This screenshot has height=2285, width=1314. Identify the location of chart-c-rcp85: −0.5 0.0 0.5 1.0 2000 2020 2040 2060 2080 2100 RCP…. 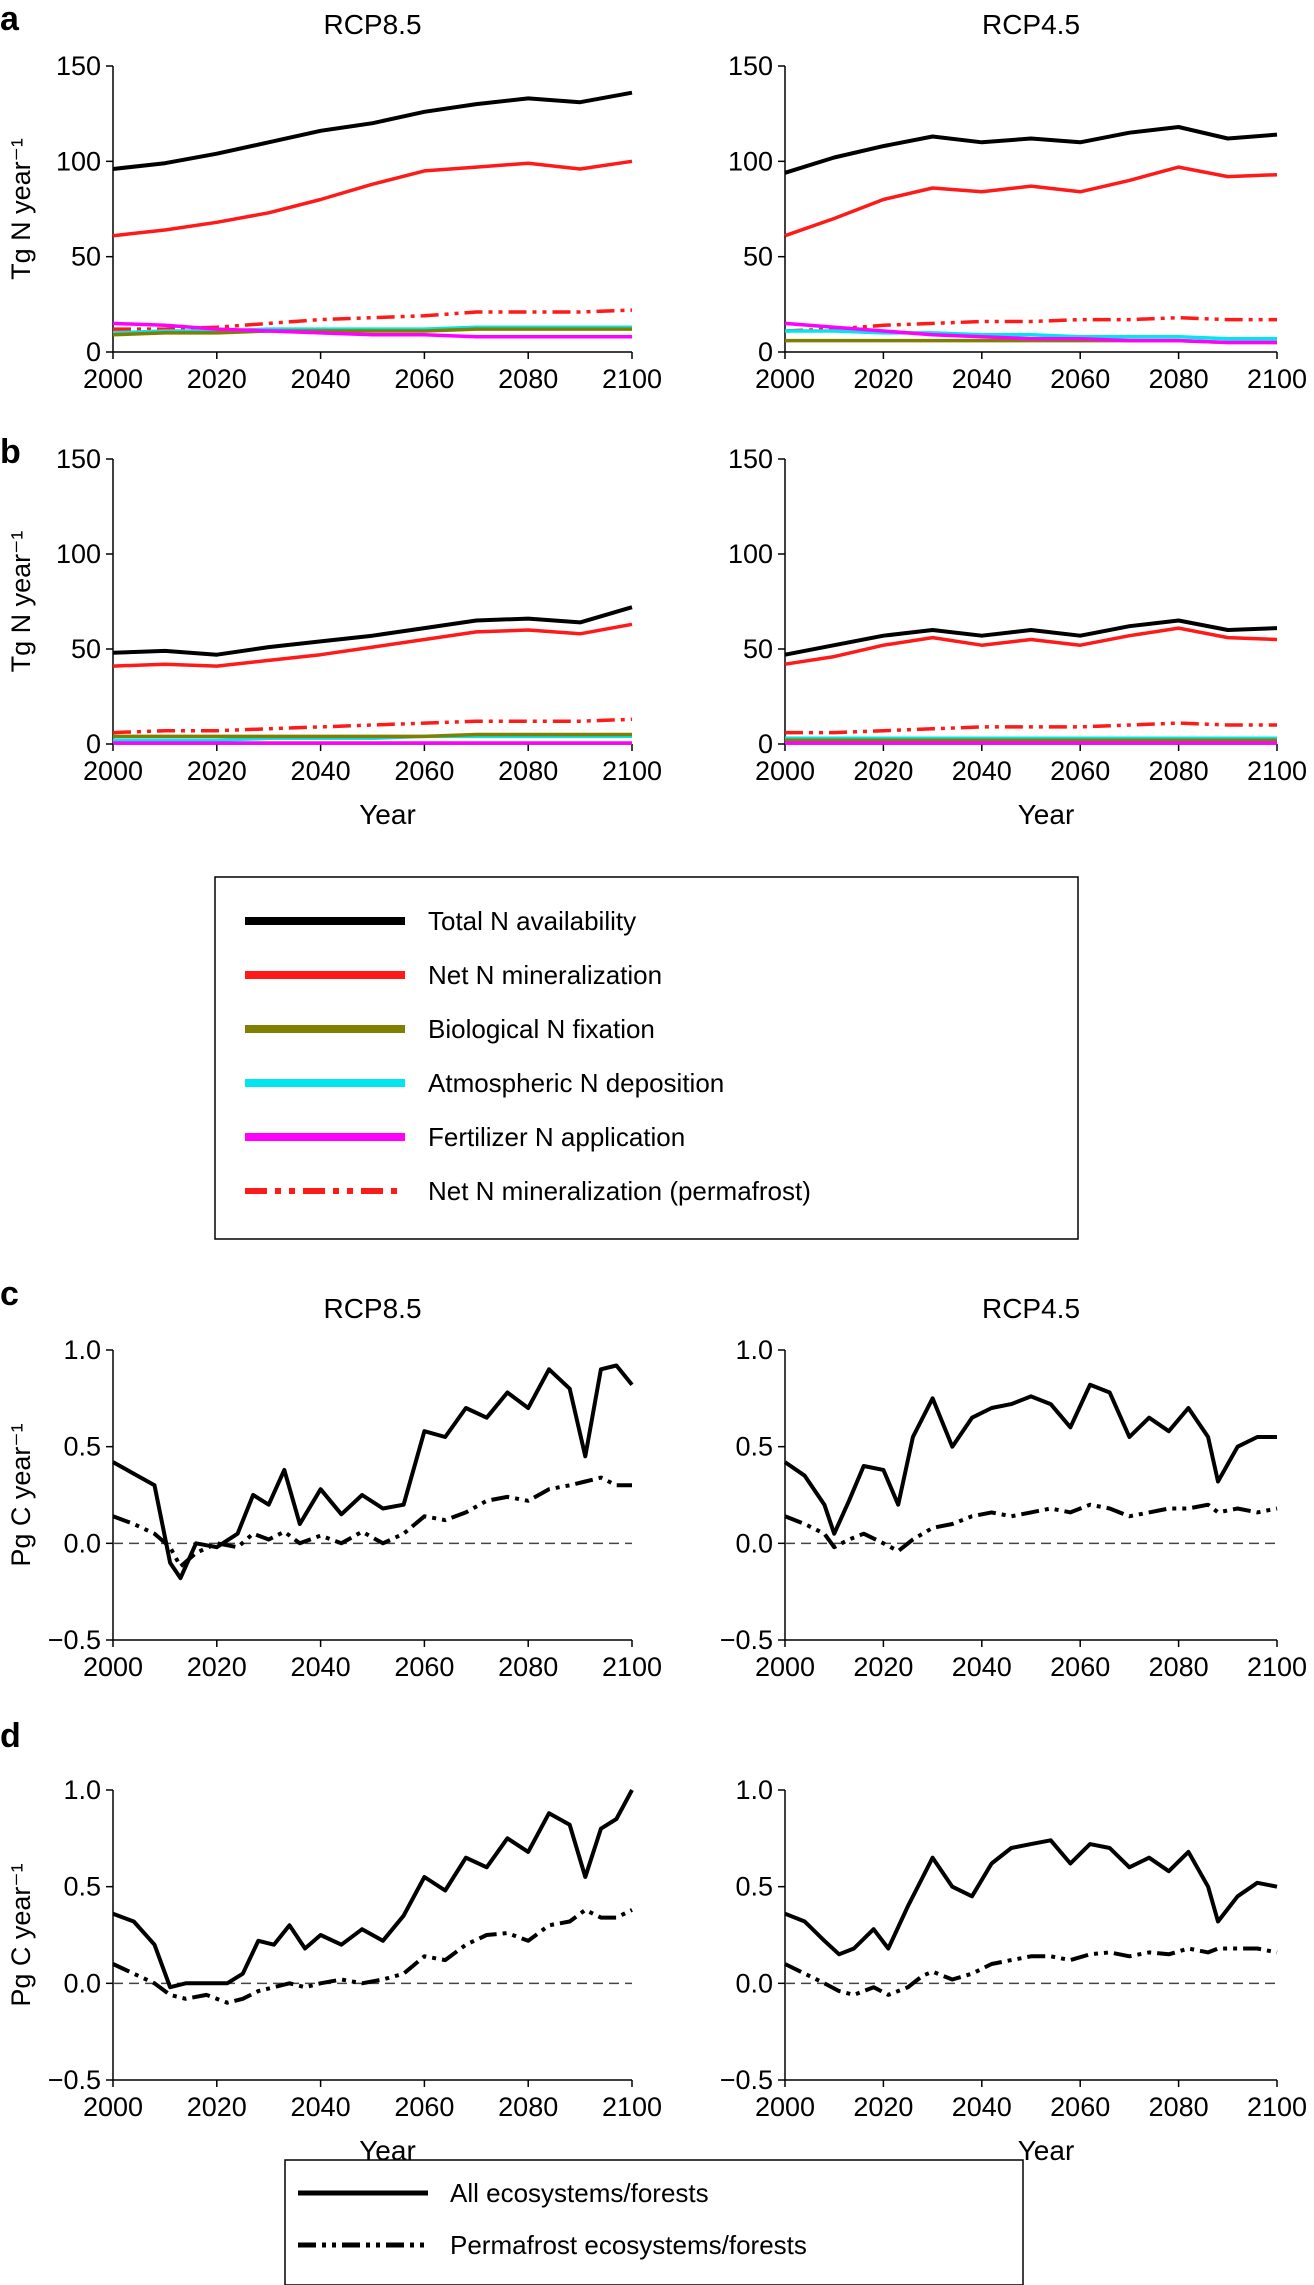
(334, 1487).